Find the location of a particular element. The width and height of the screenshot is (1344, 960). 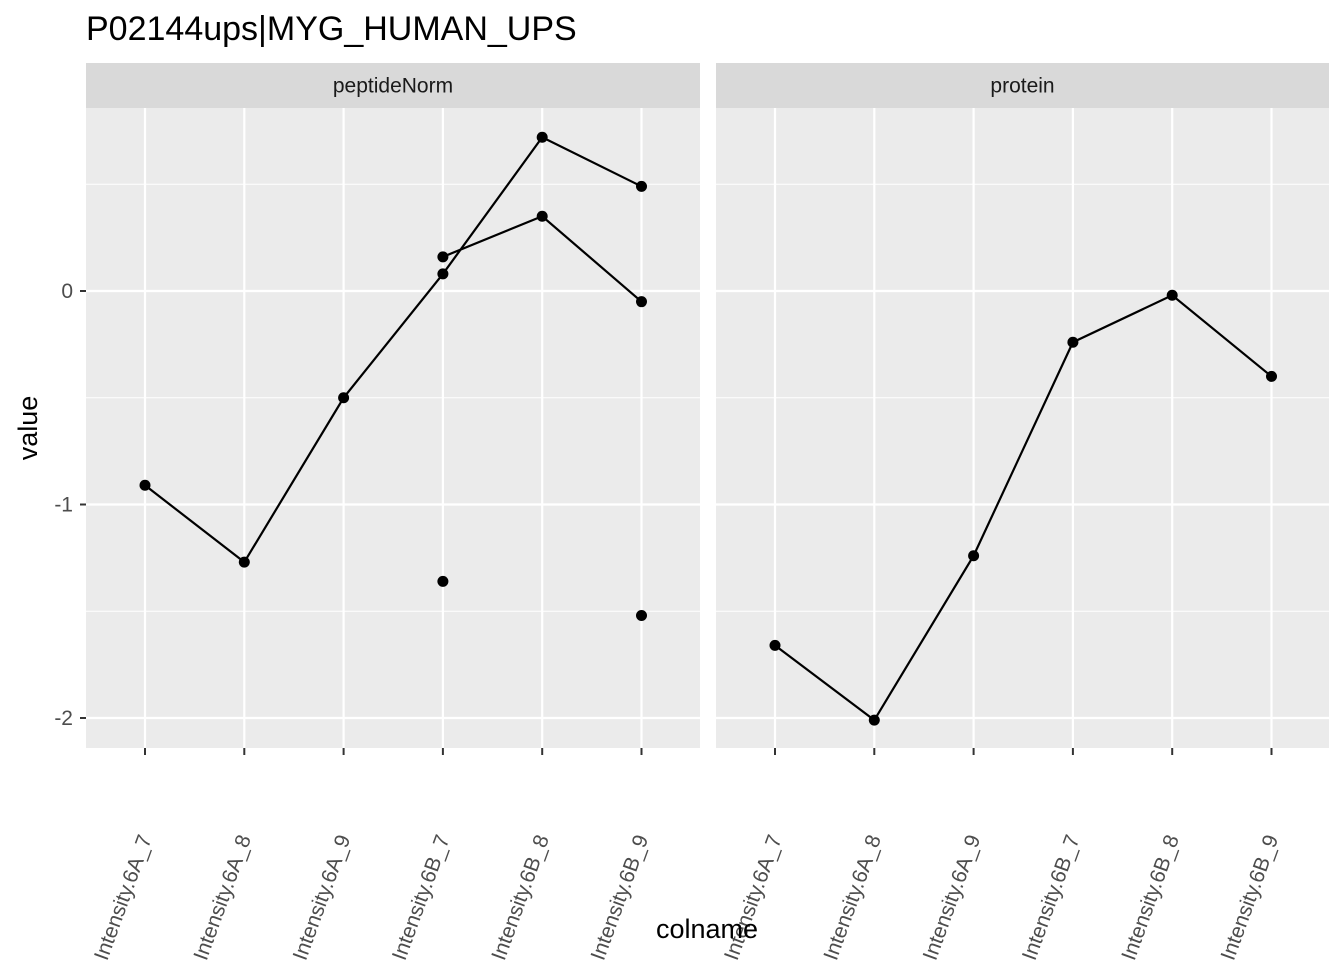

y-tick-label: 0 is located at coordinates (67, 291).